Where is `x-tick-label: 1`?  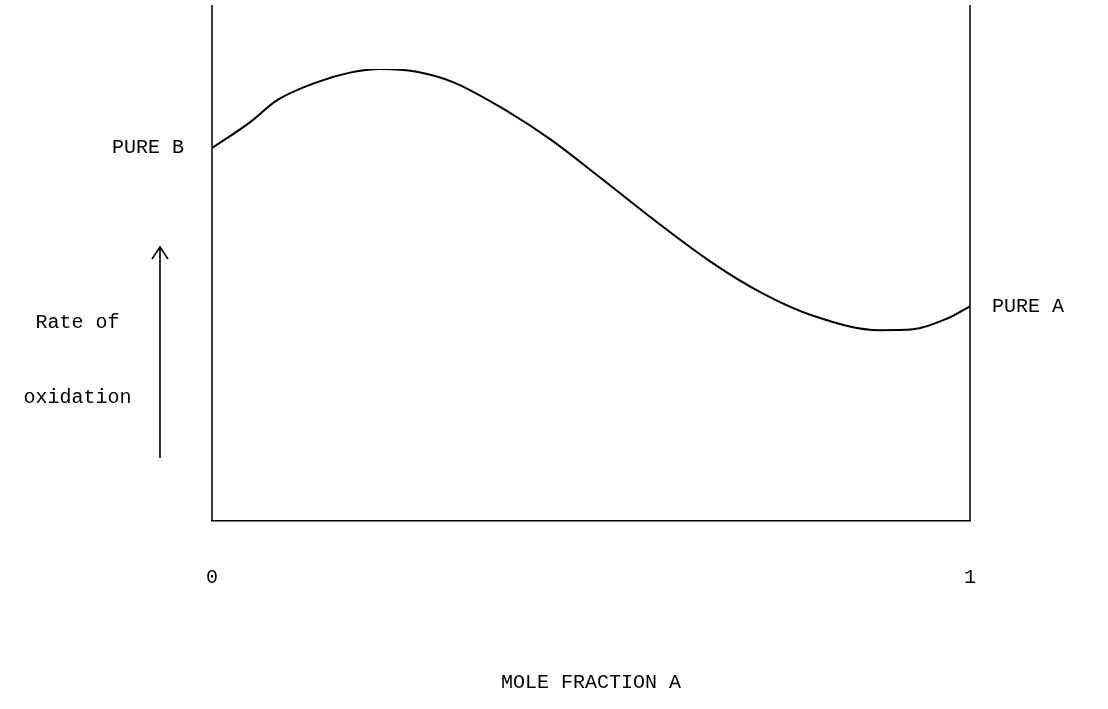
x-tick-label: 1 is located at coordinates (970, 578).